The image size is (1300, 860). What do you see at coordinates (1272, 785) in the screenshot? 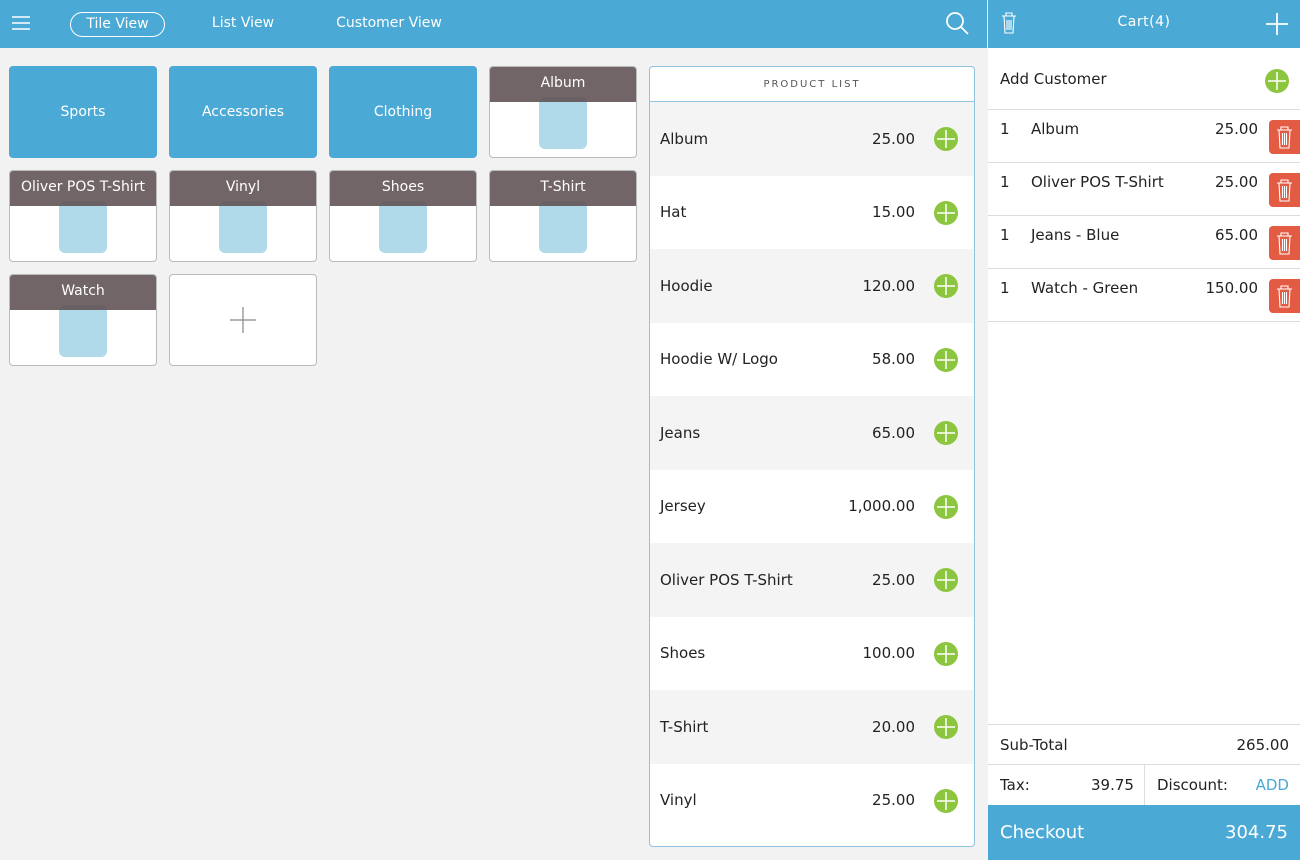
I see `discount-add: ADD` at bounding box center [1272, 785].